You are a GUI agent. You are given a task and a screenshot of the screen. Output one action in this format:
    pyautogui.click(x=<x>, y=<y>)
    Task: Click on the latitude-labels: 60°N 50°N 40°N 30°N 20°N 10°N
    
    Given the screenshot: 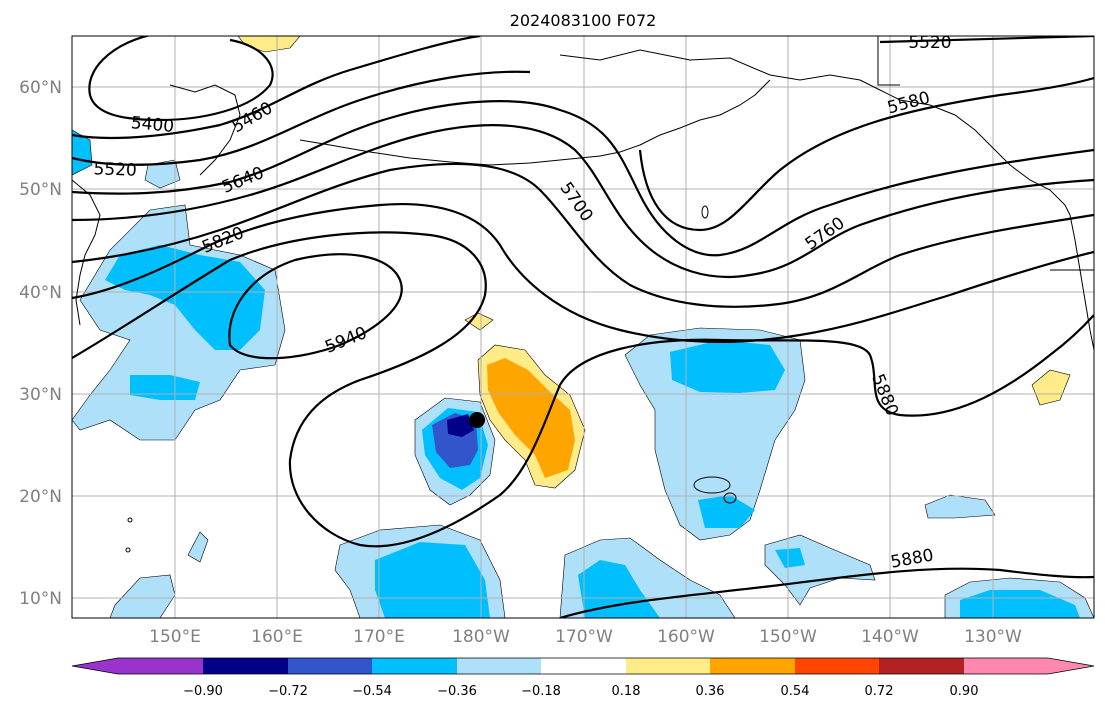 What is the action you would take?
    pyautogui.click(x=40, y=343)
    